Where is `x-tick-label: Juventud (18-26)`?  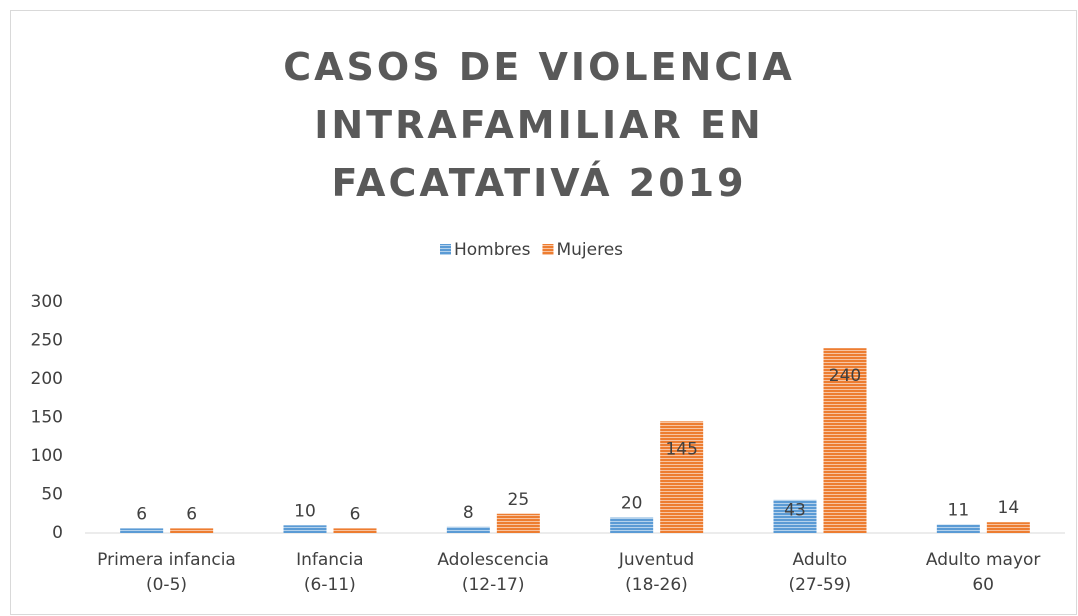
x-tick-label: Juventud (18-26) is located at coordinates (656, 572).